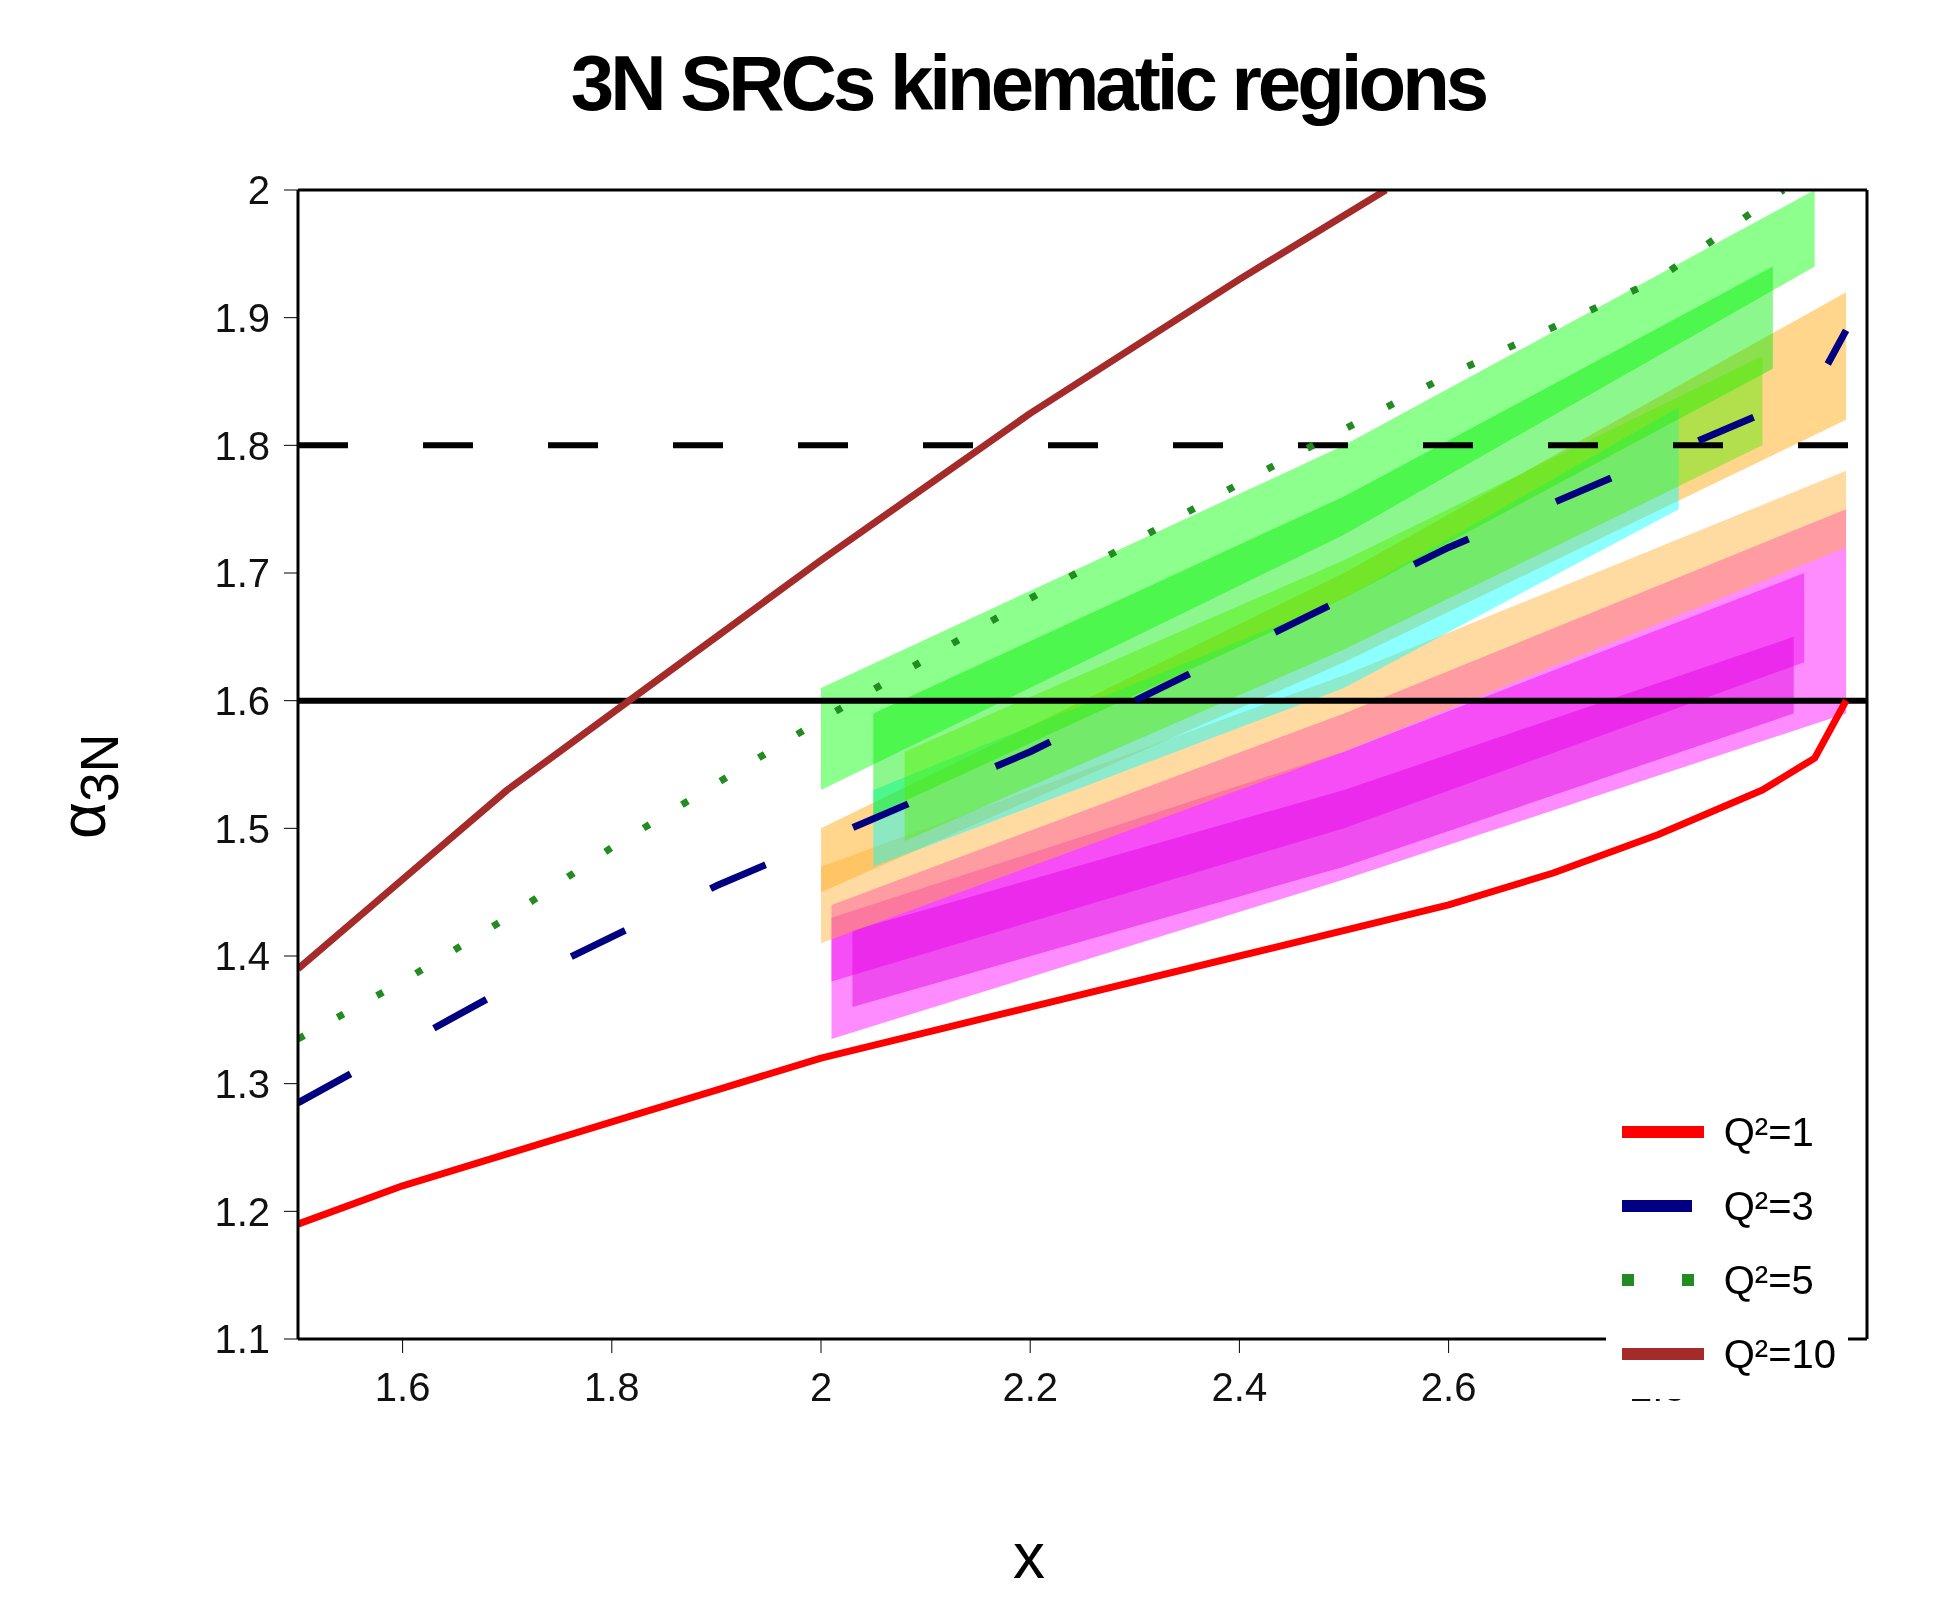 The image size is (1934, 1604). Describe the element at coordinates (1779, 1354) in the screenshot. I see `legend-label: Q²=10` at that location.